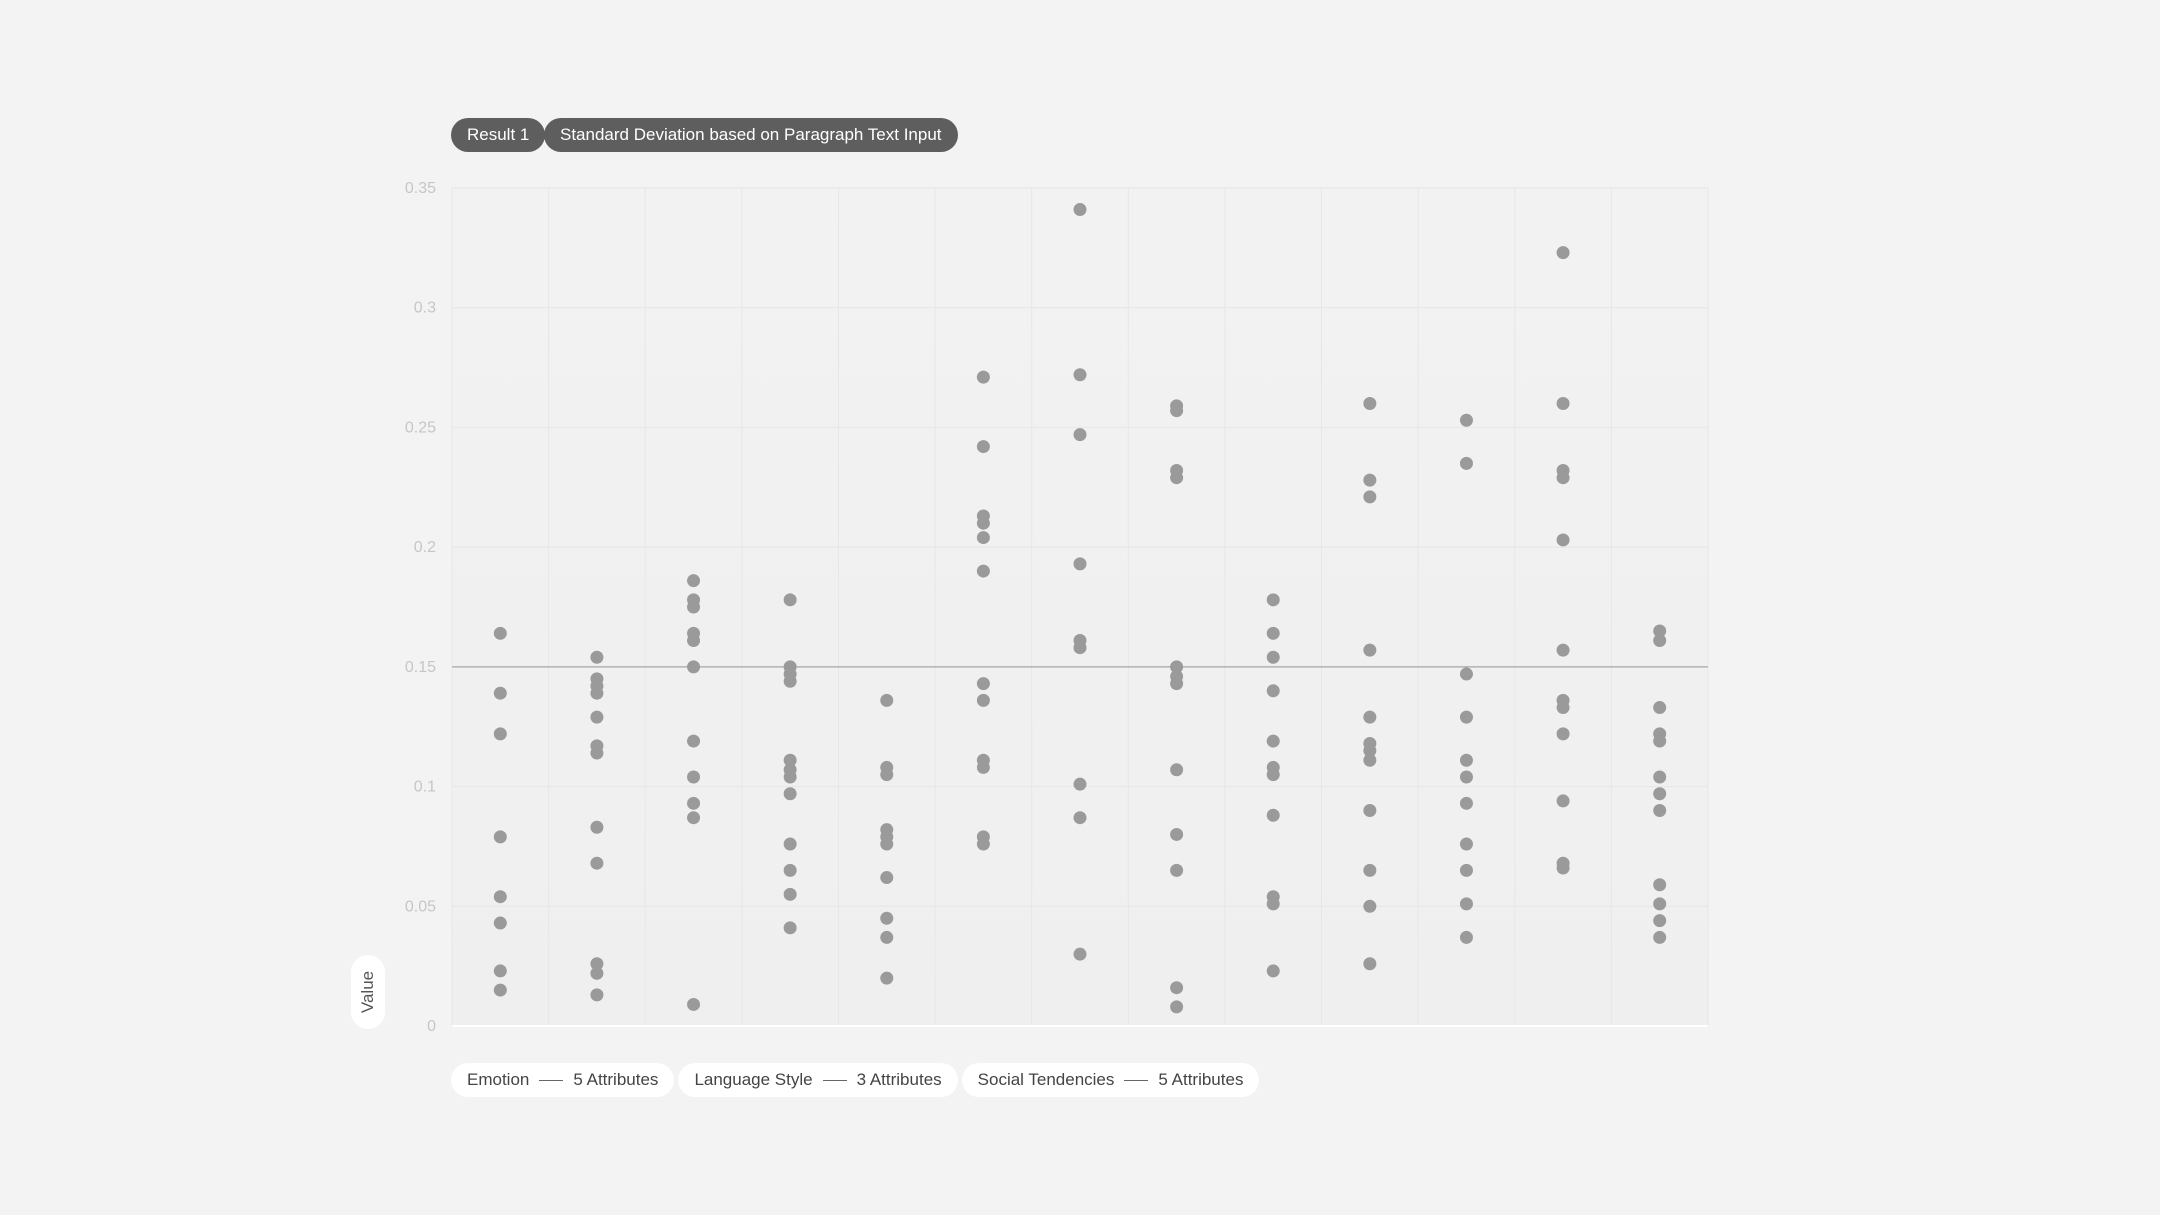 The image size is (2160, 1215). What do you see at coordinates (563, 1080) in the screenshot?
I see `legend-item-emotion: Emotion 5 Attributes` at bounding box center [563, 1080].